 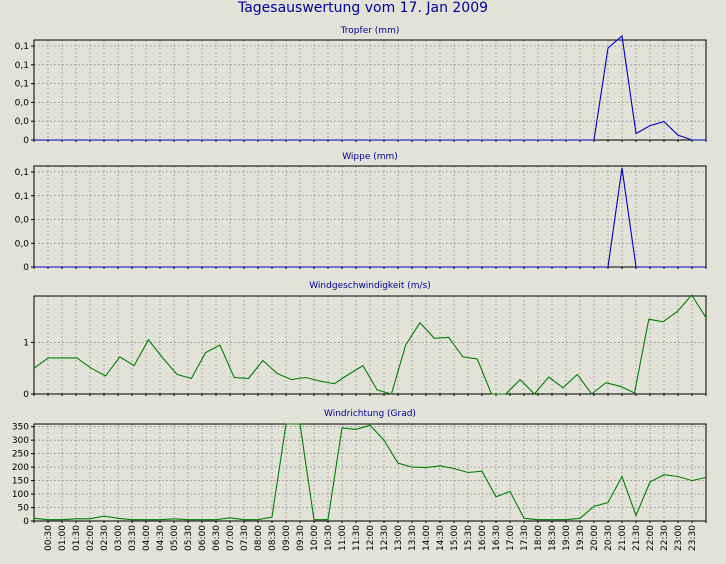 I want to click on x-tick-label: 01:00, so click(x=63, y=538).